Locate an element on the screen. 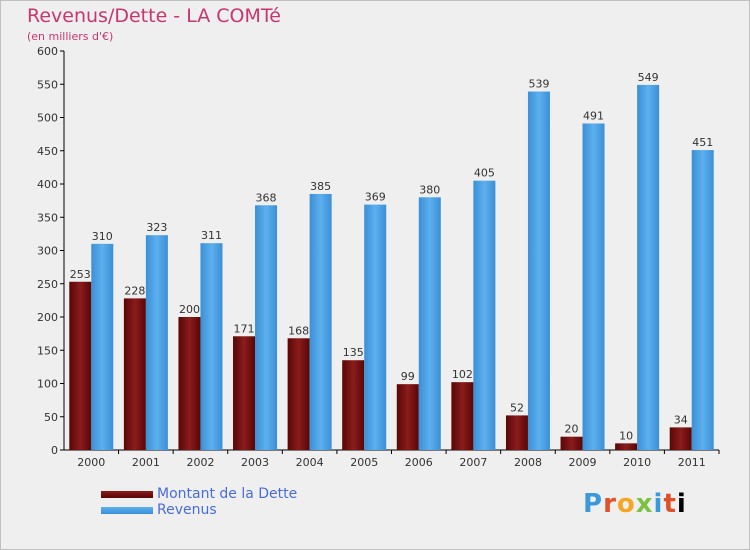 The height and width of the screenshot is (550, 750). y-tick-label: 550 is located at coordinates (47, 84).